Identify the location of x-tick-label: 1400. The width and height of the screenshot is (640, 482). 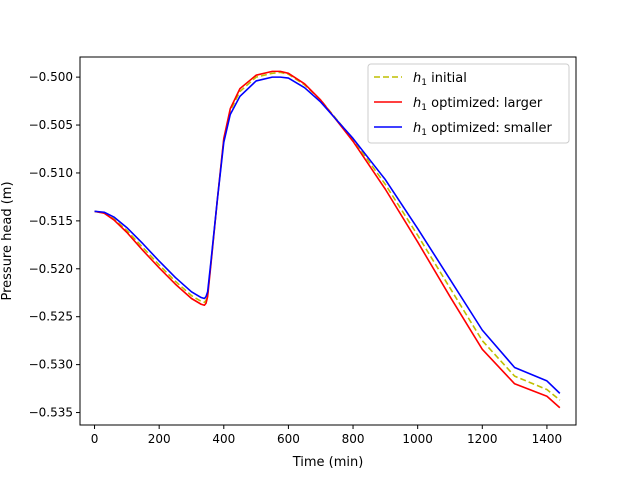
(547, 439).